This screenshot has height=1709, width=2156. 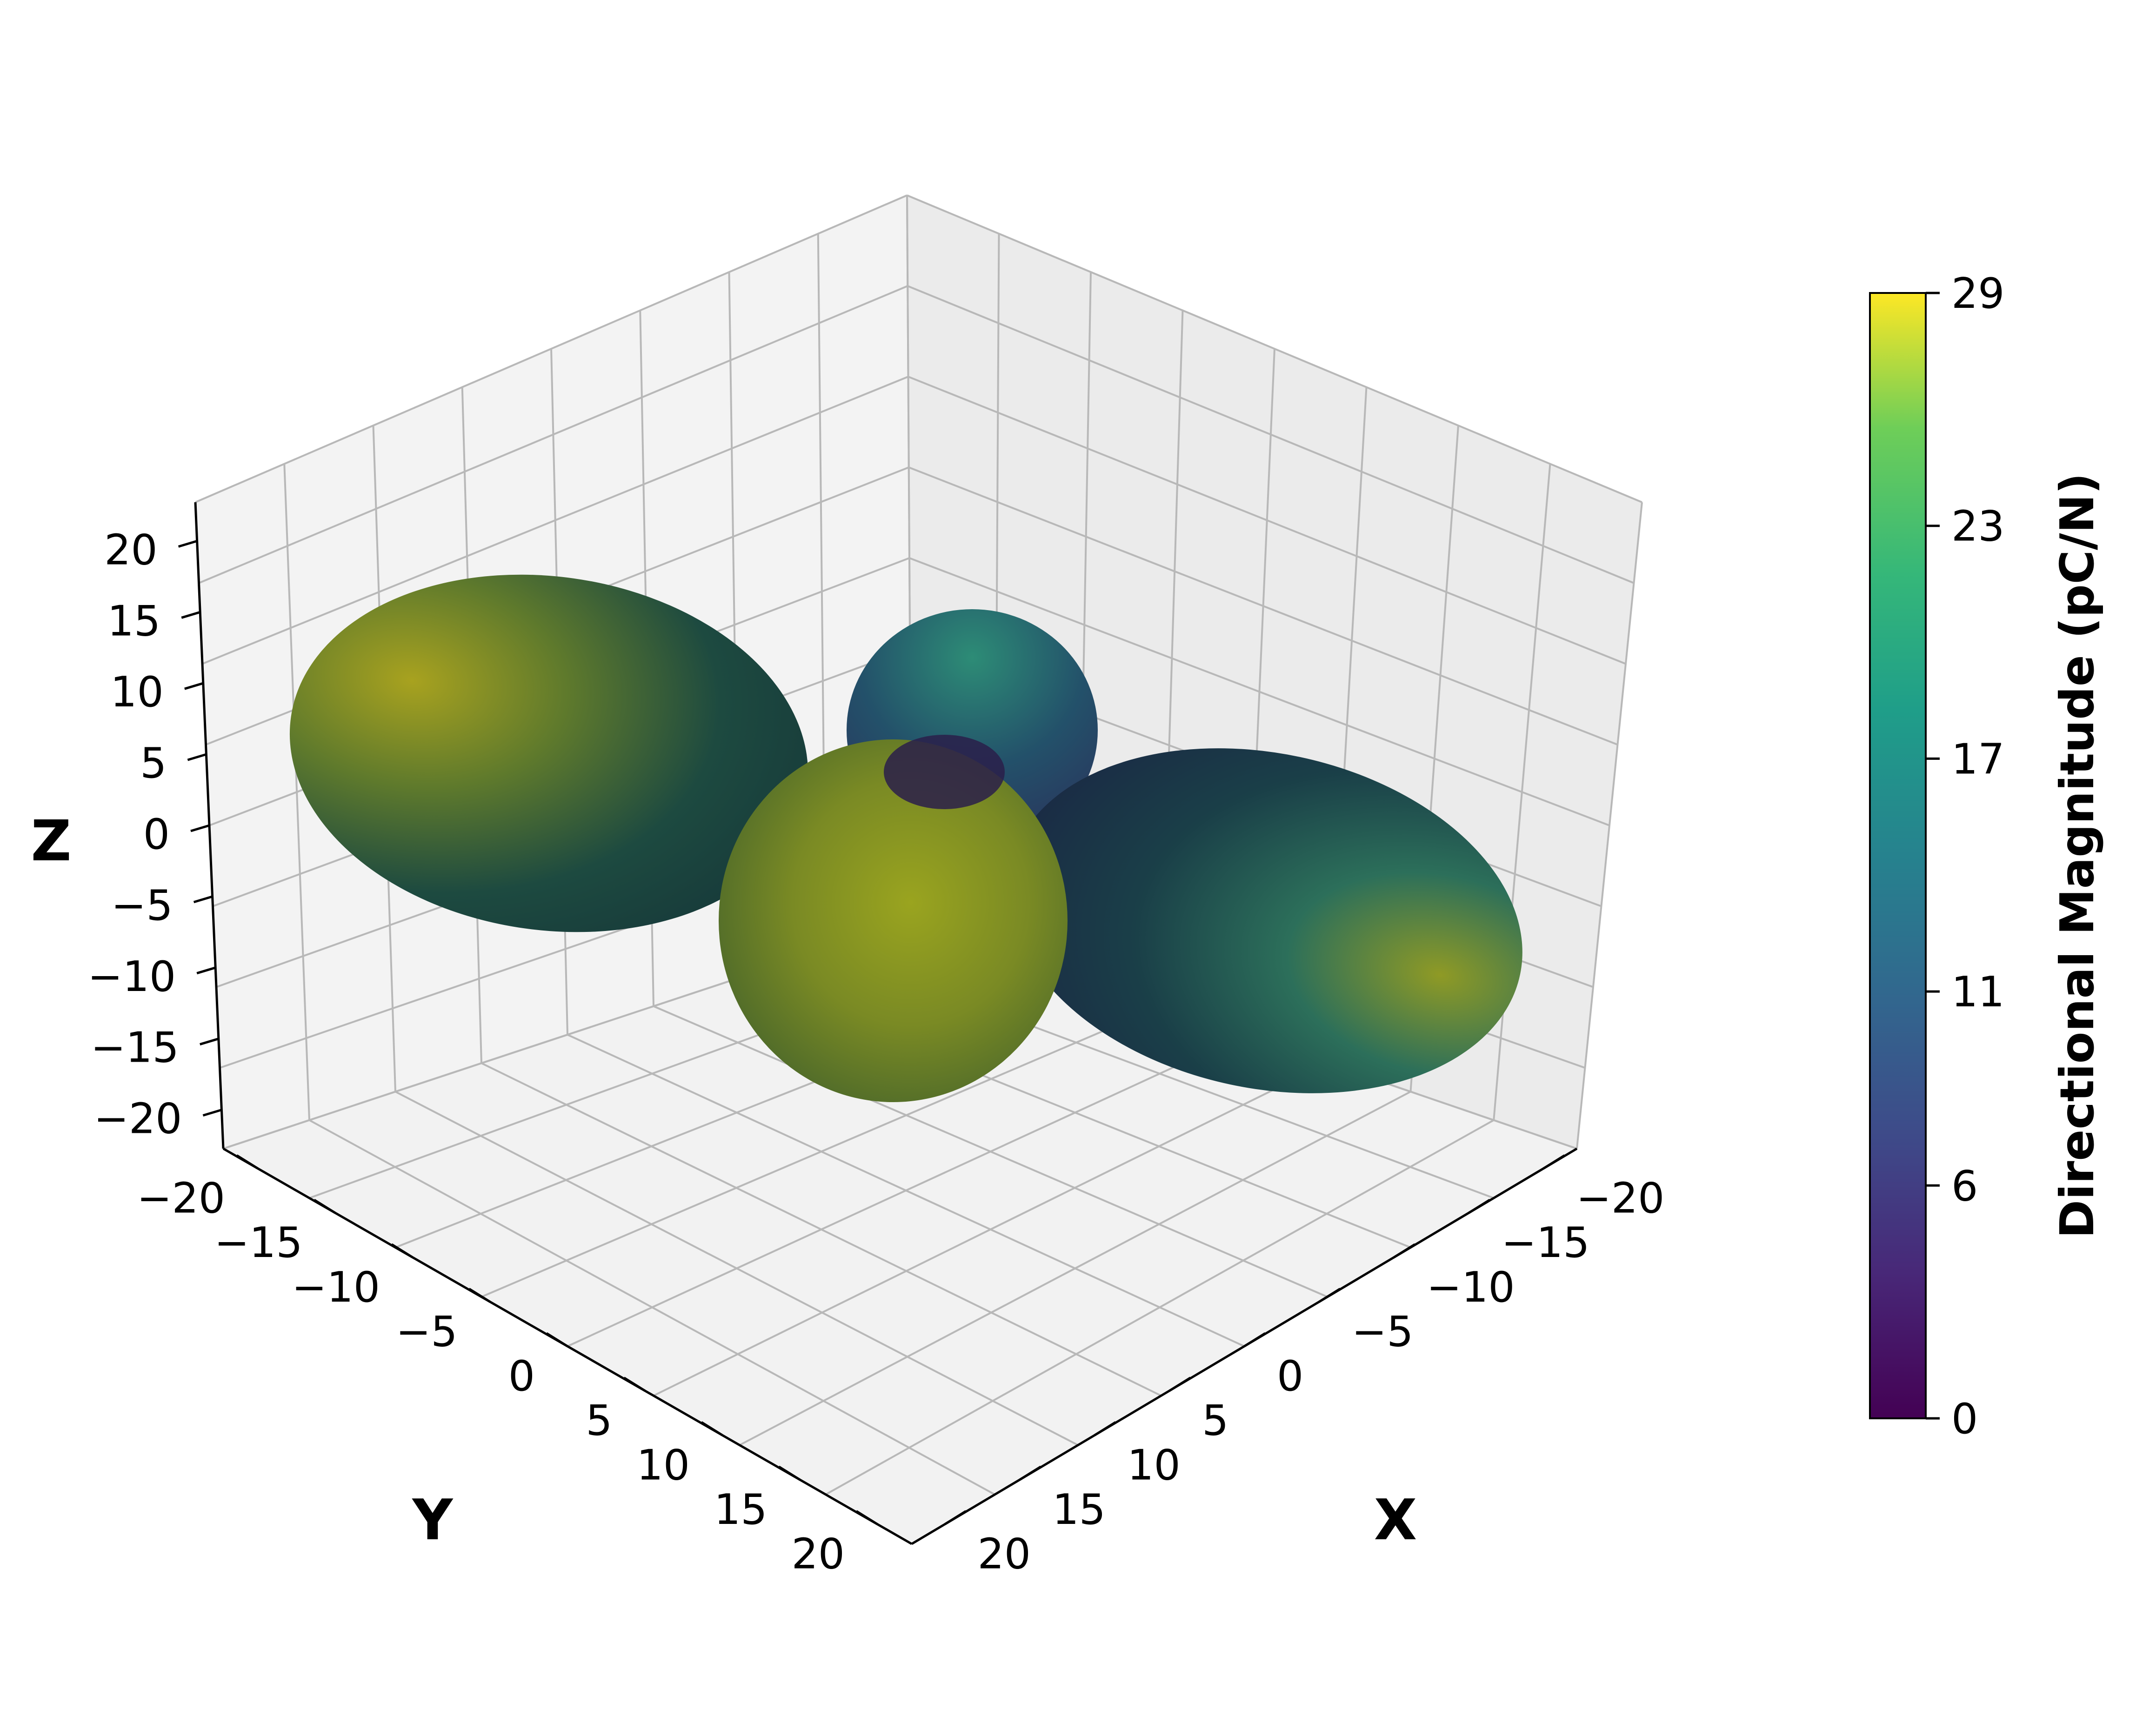 I want to click on x-ticks: −20−15−10 −5 05 10 15 20, so click(x=1304, y=1366).